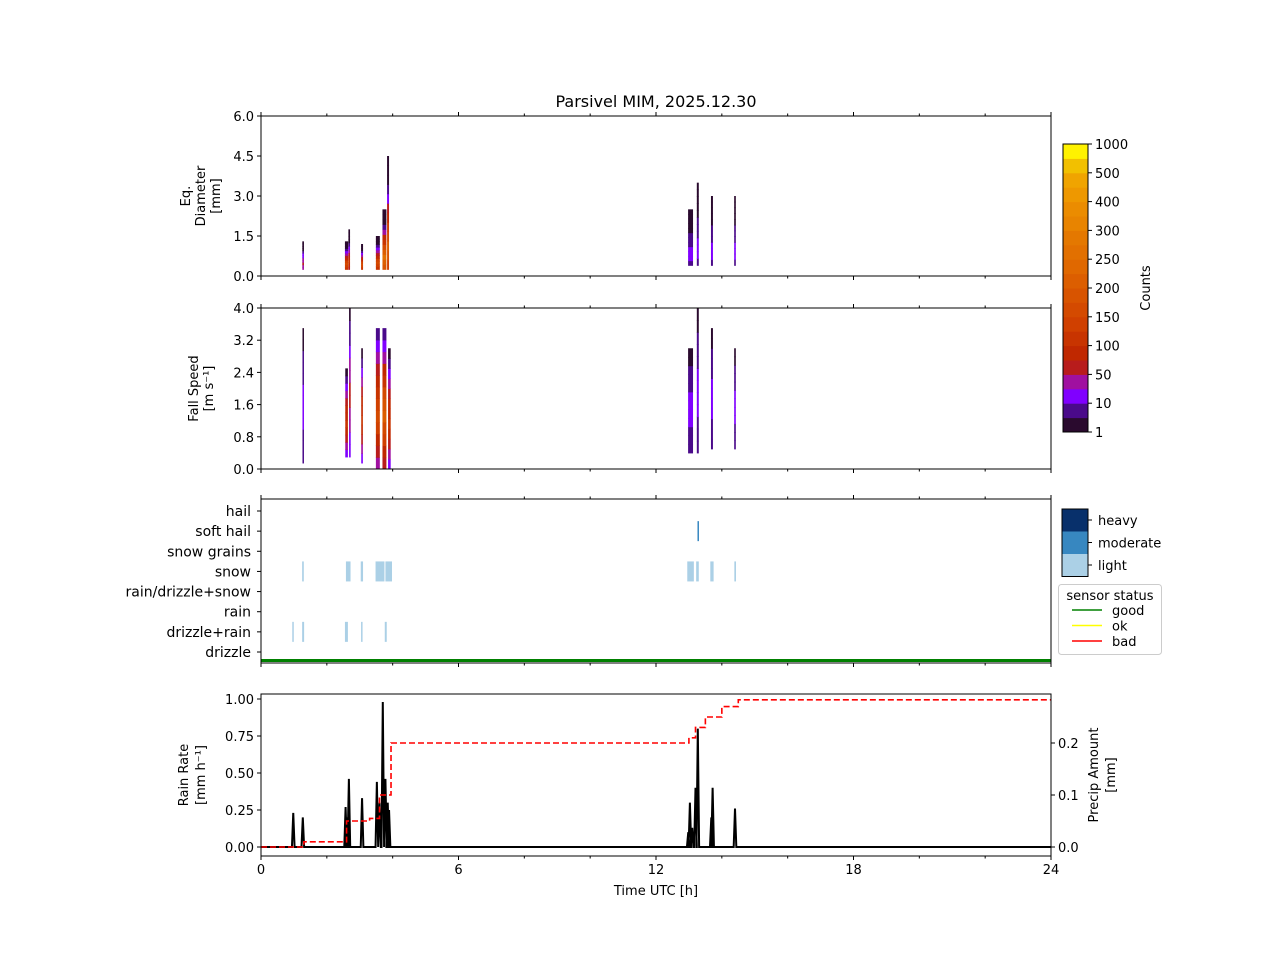 The image size is (1280, 964). I want to click on y-tick-label: 0.25, so click(239, 811).